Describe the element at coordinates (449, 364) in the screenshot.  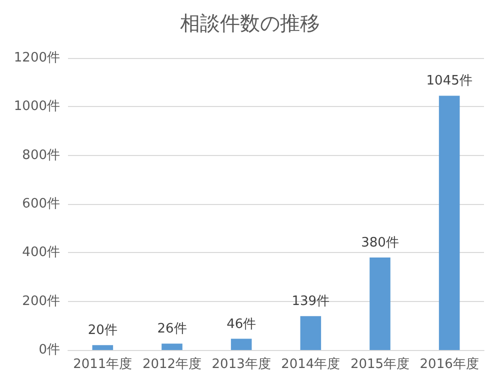
I see `x-tick-label: 2016年度` at that location.